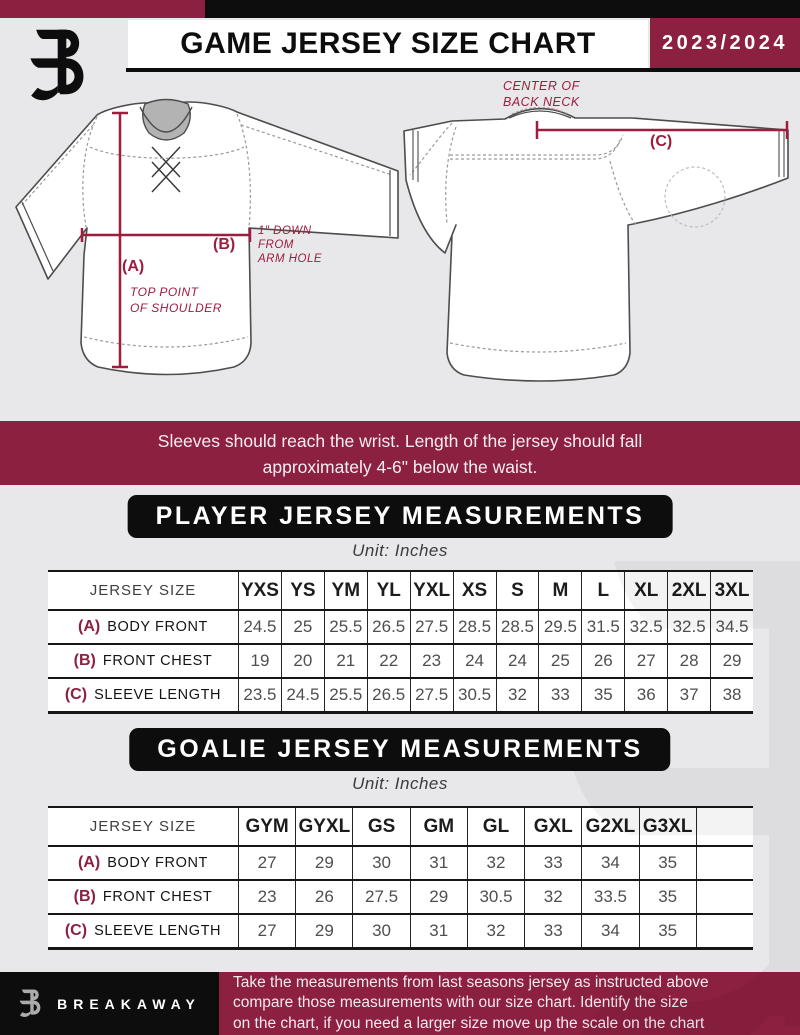 This screenshot has height=1035, width=800. What do you see at coordinates (400, 467) in the screenshot?
I see `fit-notice-line: approximately 4-6" below the waist.` at bounding box center [400, 467].